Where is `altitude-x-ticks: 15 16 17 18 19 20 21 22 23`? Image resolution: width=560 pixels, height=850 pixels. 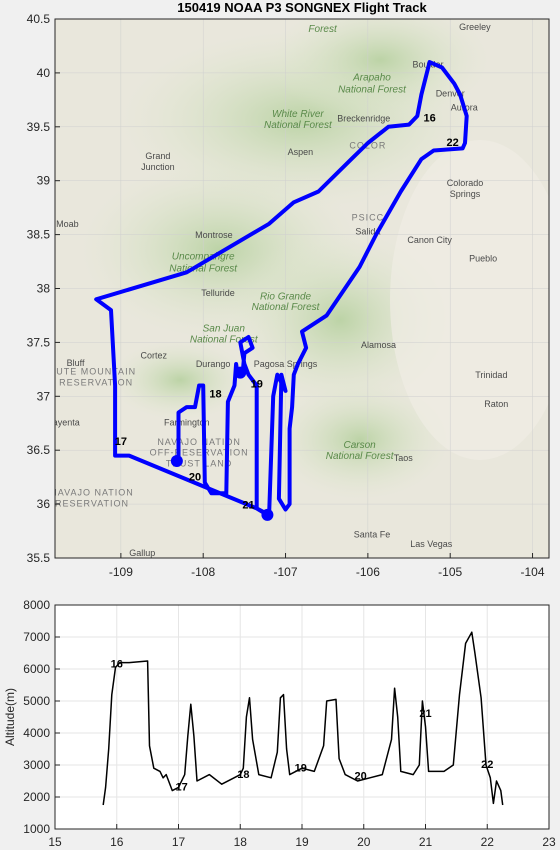 altitude-x-ticks: 15 16 17 18 19 20 21 22 23 is located at coordinates (302, 836).